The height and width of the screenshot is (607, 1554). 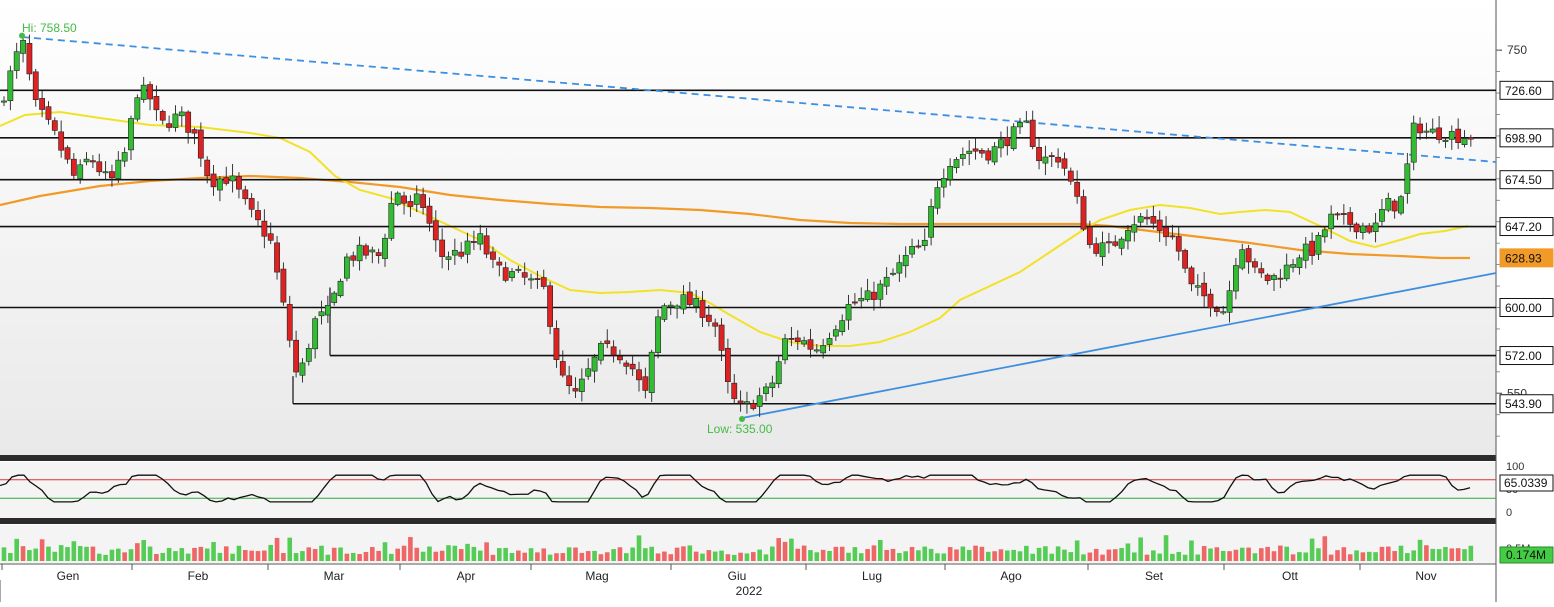 What do you see at coordinates (1526, 404) in the screenshot?
I see `level-price-label: 543.90` at bounding box center [1526, 404].